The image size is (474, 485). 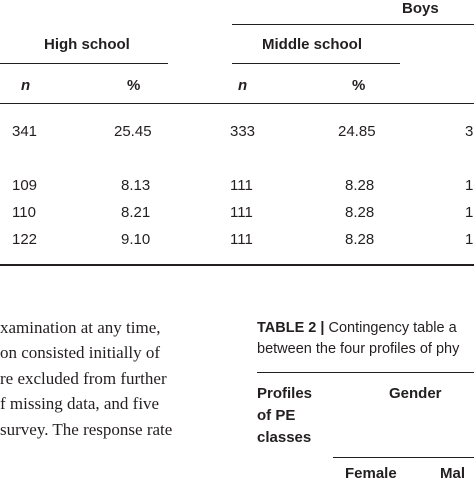 What do you see at coordinates (136, 212) in the screenshot?
I see `cell-hs-pct: 8.21` at bounding box center [136, 212].